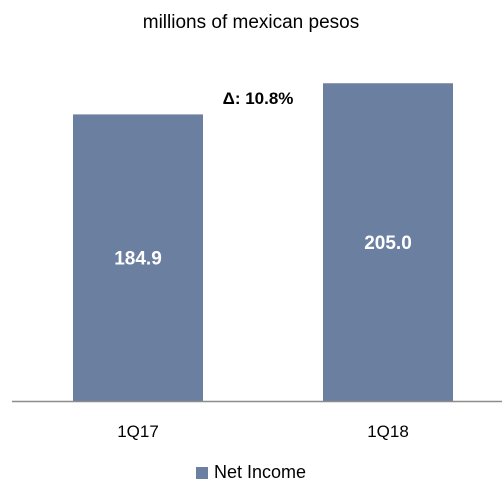  I want to click on x-tick-label-1q17: 1Q17, so click(138, 431).